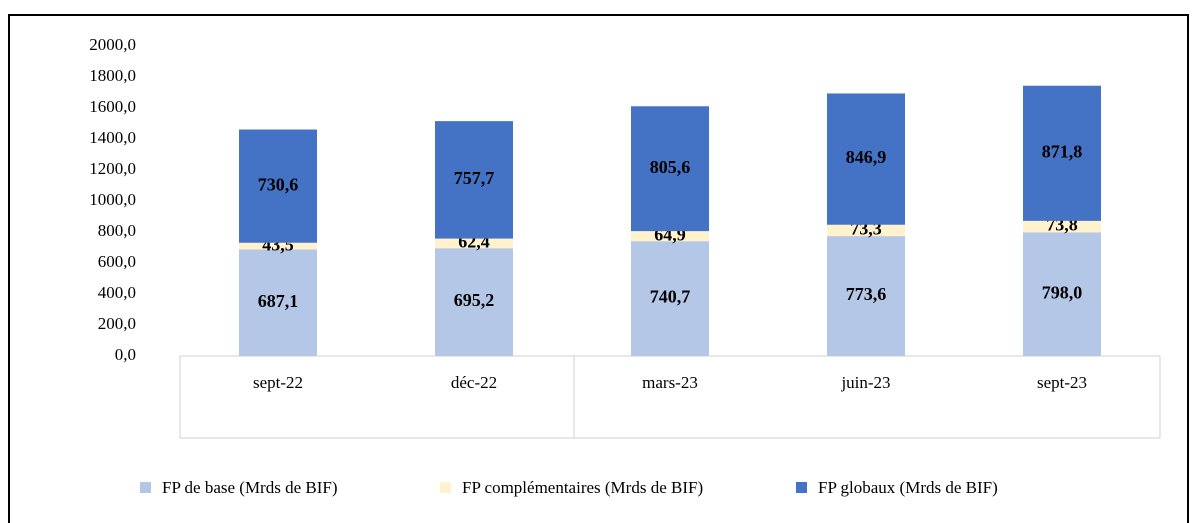 The height and width of the screenshot is (523, 1198). I want to click on x-tick-label: mars-23, so click(670, 382).